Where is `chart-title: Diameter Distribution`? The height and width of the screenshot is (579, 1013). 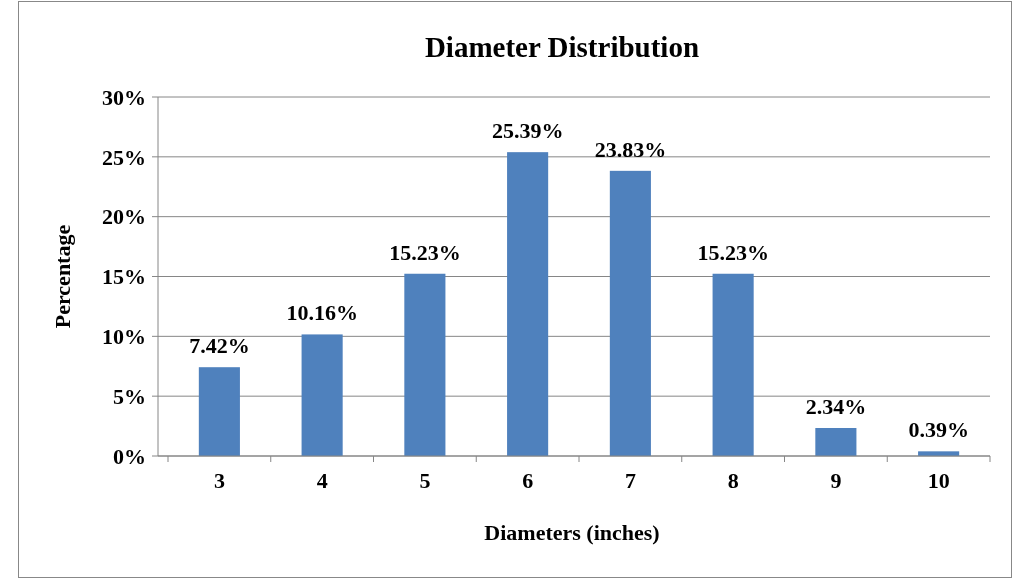 chart-title: Diameter Distribution is located at coordinates (562, 47).